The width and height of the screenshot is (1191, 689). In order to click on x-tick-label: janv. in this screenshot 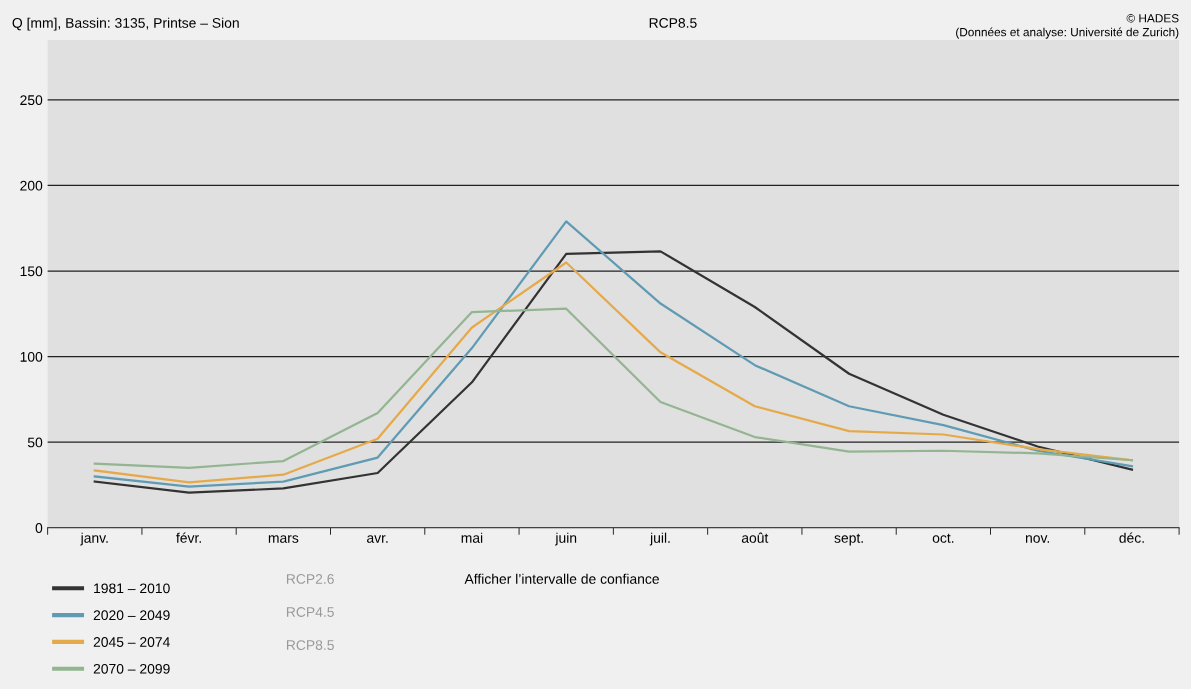, I will do `click(94, 539)`.